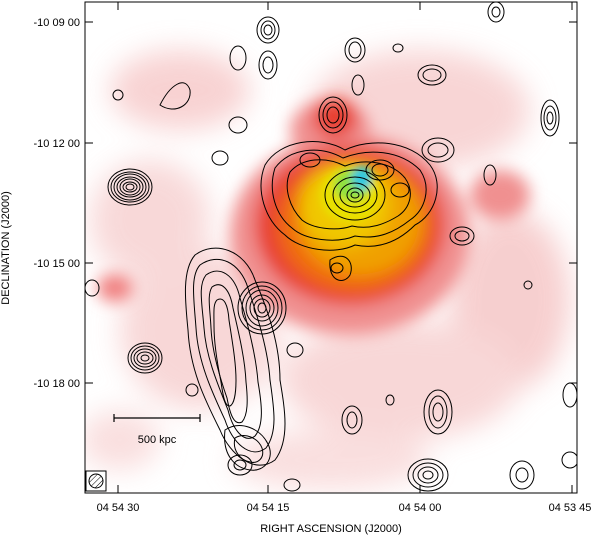 This screenshot has height=539, width=595. Describe the element at coordinates (96, 481) in the screenshot. I see `beam-icon` at that location.